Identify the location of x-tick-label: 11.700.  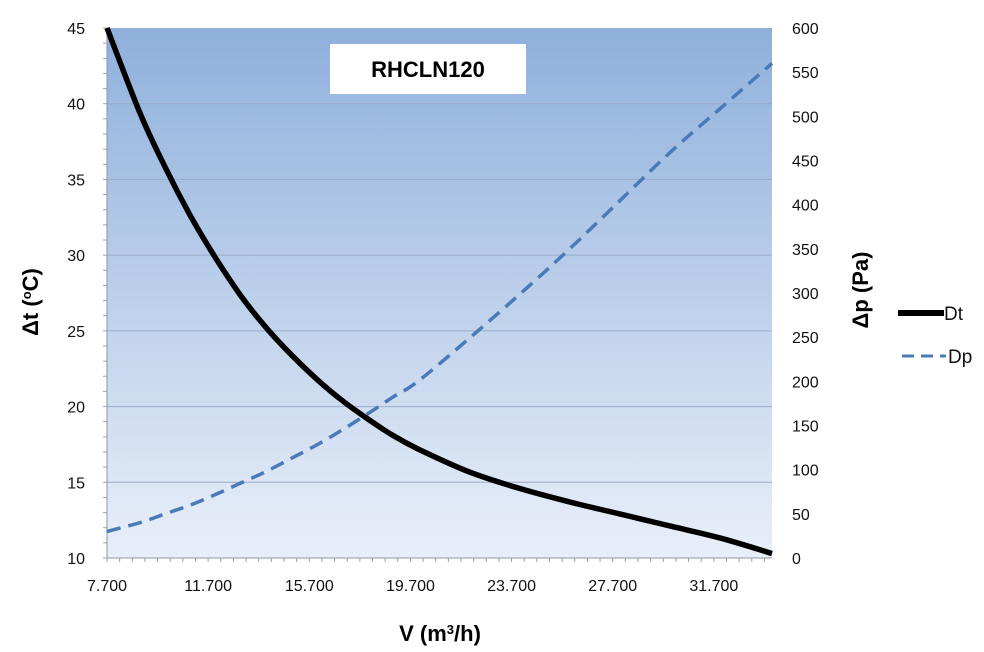
(208, 586).